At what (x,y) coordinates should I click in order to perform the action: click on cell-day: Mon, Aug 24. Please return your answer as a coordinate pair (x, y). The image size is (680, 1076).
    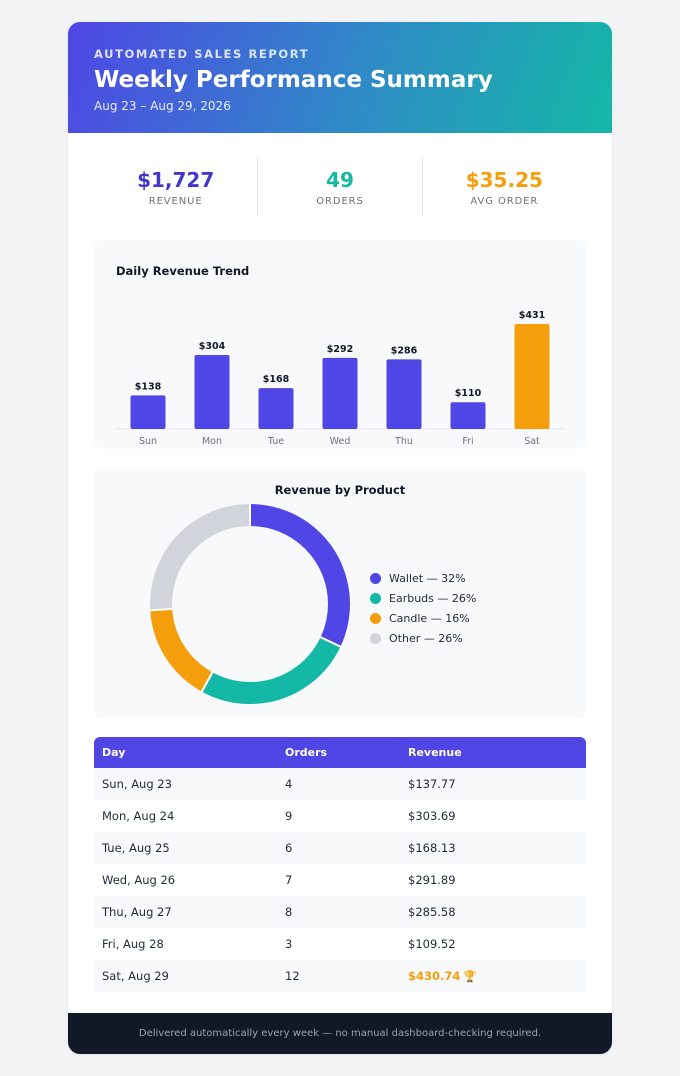
    Looking at the image, I should click on (138, 816).